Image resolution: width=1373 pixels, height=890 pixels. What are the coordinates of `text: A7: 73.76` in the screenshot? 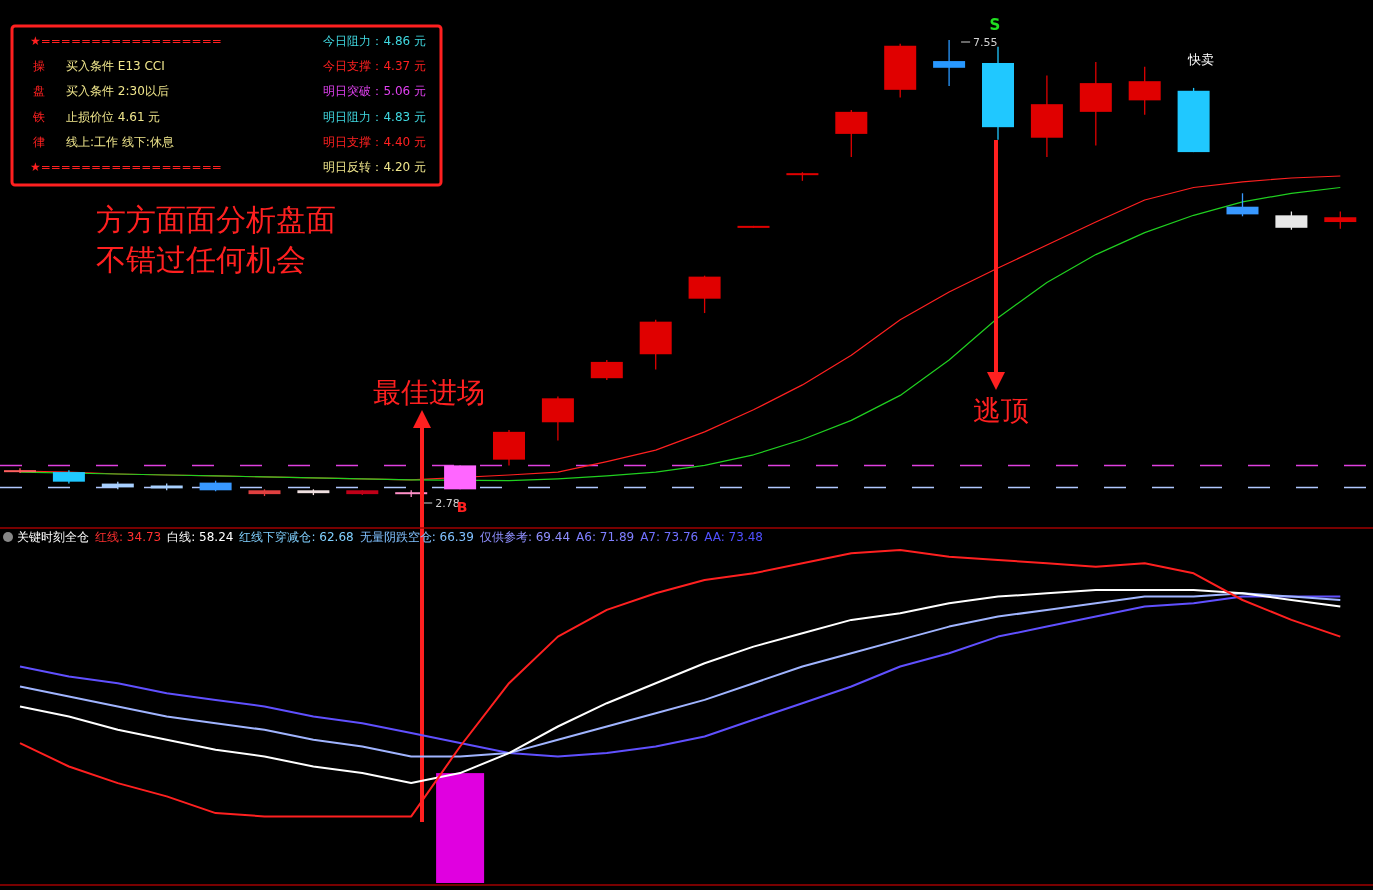 It's located at (669, 537).